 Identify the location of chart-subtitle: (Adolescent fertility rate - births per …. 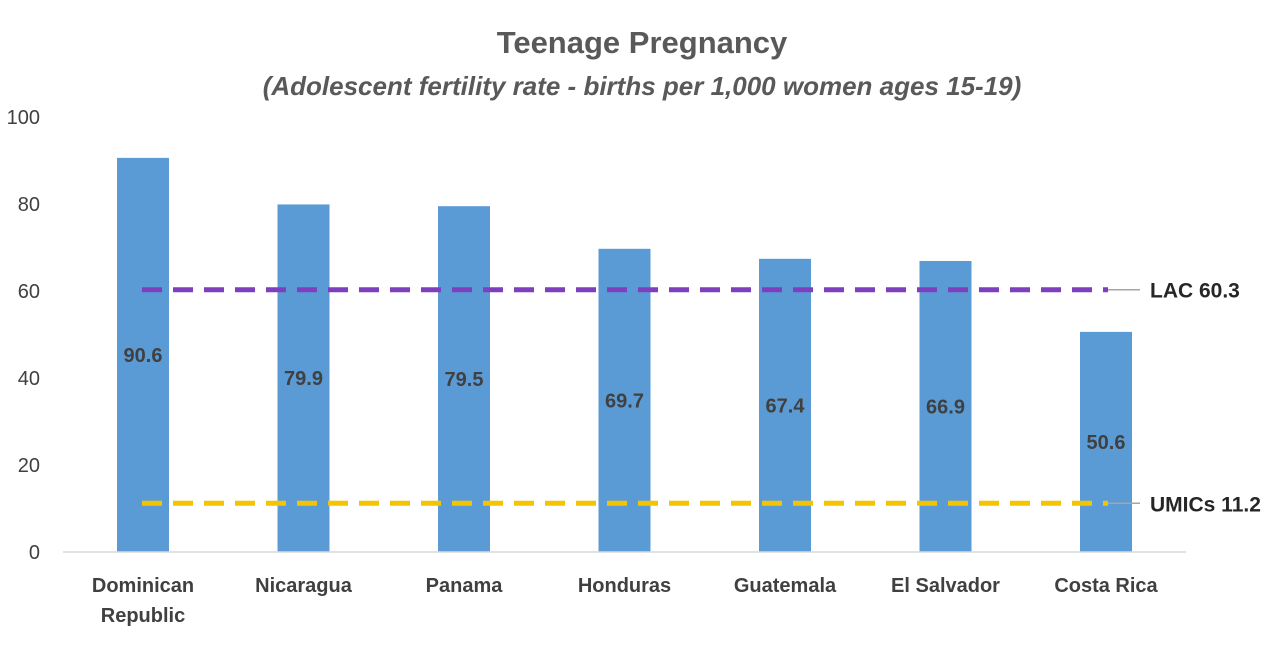
(642, 86).